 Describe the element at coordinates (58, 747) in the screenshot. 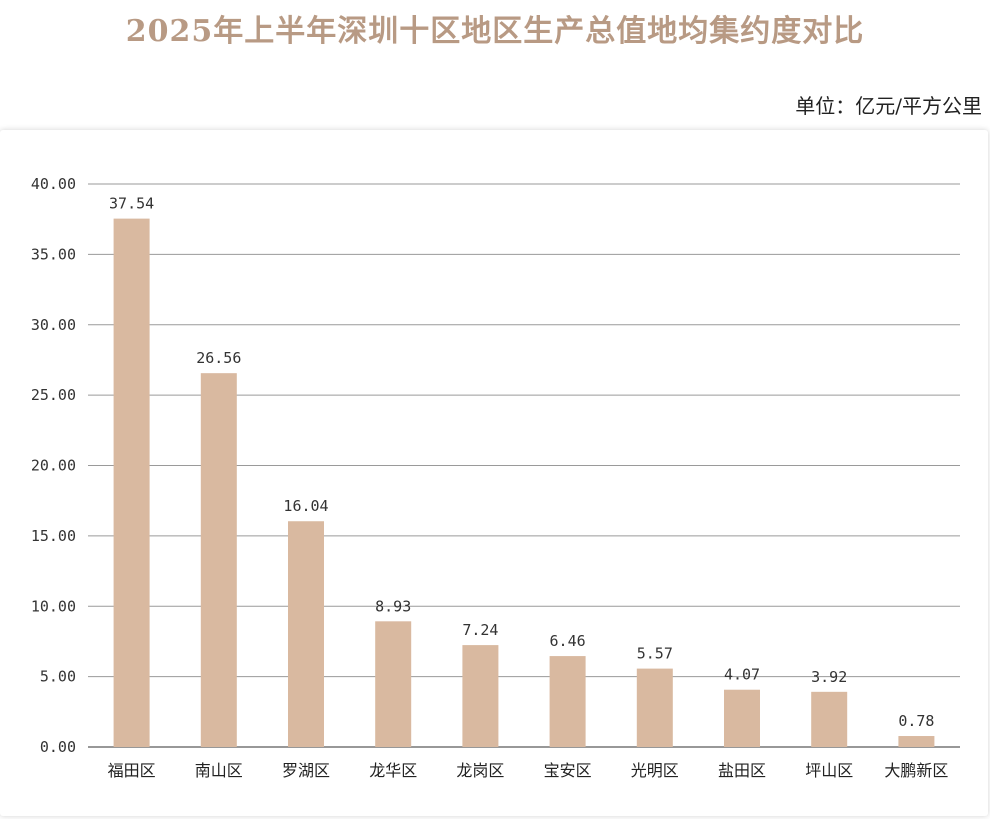

I see `y-tick-label: 0.00` at that location.